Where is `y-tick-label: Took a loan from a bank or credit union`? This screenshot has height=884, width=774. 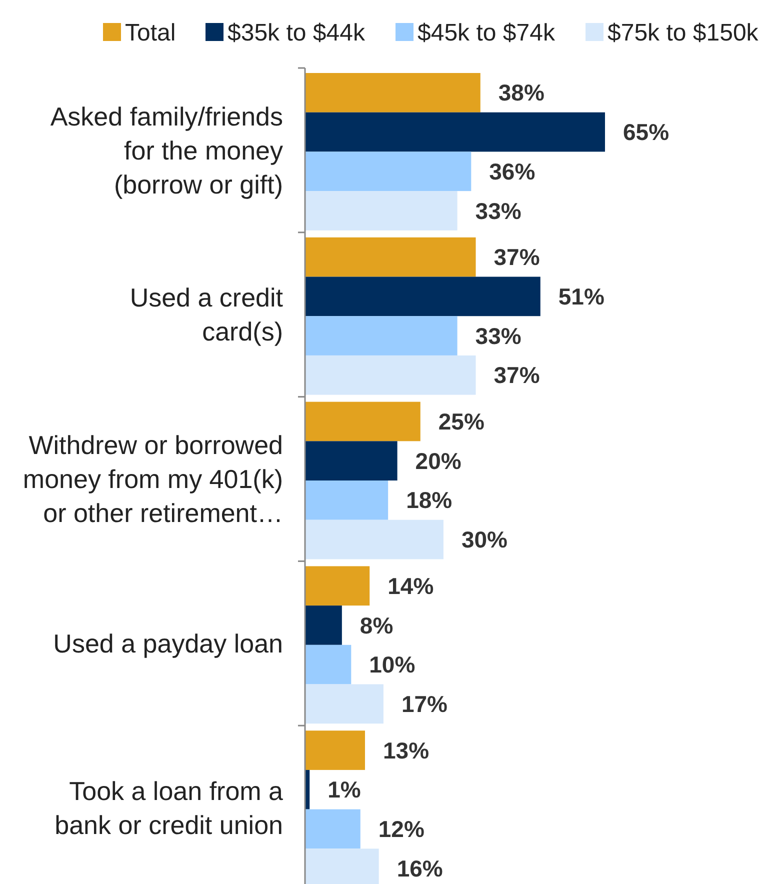
y-tick-label: Took a loan from a bank or credit union is located at coordinates (169, 808).